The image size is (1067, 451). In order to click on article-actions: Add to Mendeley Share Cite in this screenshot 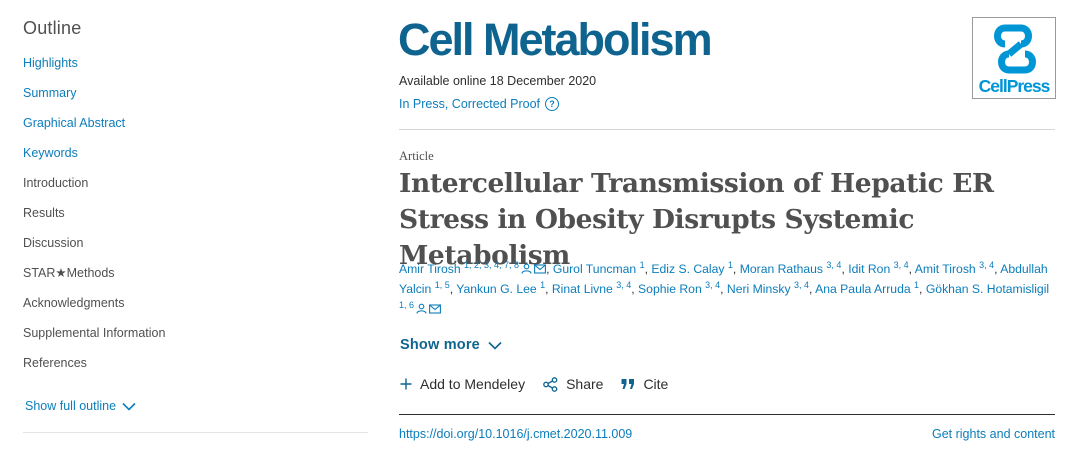, I will do `click(543, 384)`.